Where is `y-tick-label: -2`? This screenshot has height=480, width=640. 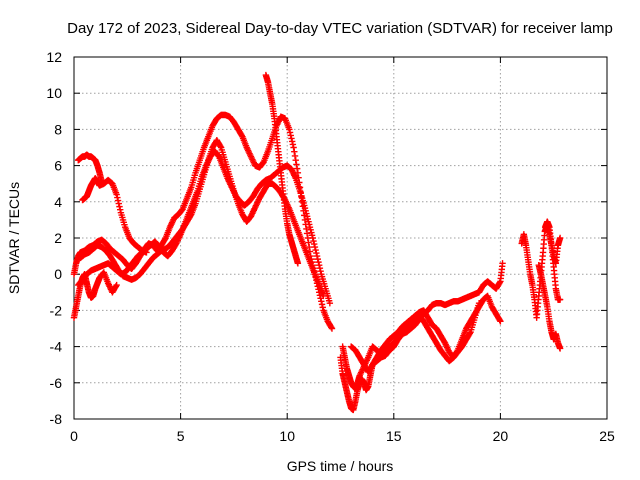
y-tick-label: -2 is located at coordinates (56, 310).